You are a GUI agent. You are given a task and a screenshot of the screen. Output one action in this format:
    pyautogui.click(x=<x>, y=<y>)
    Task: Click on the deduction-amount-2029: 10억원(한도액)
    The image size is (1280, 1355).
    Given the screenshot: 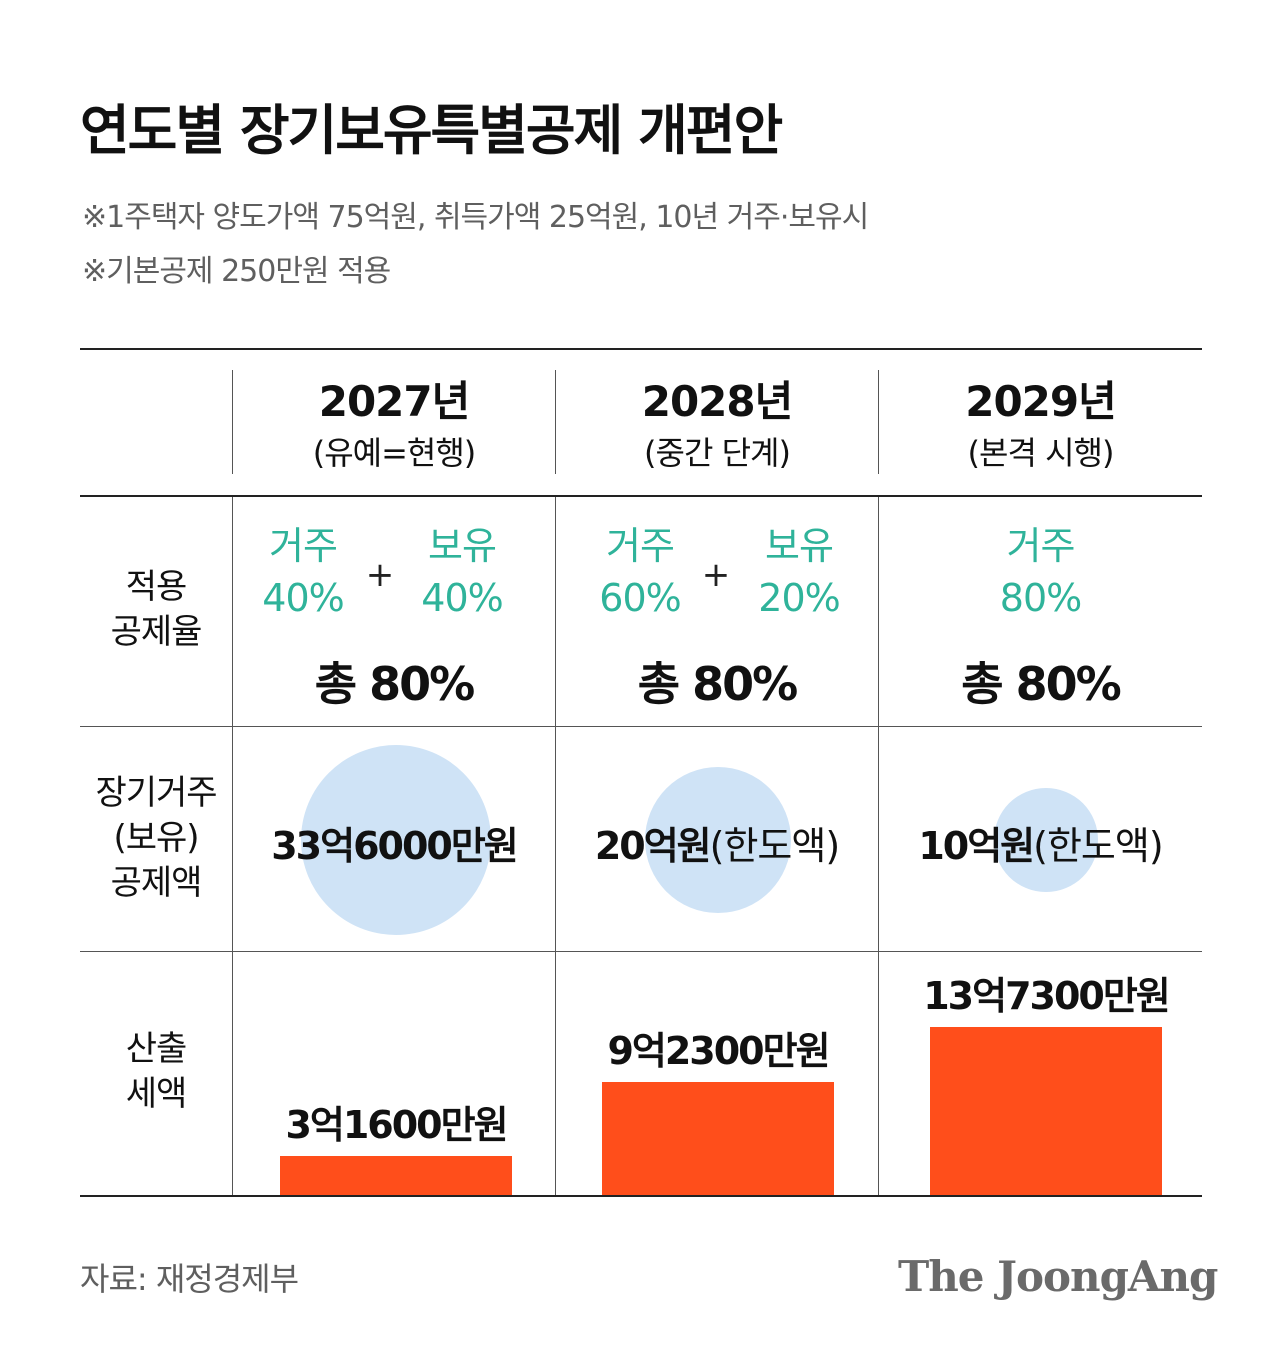 What is the action you would take?
    pyautogui.click(x=1040, y=842)
    